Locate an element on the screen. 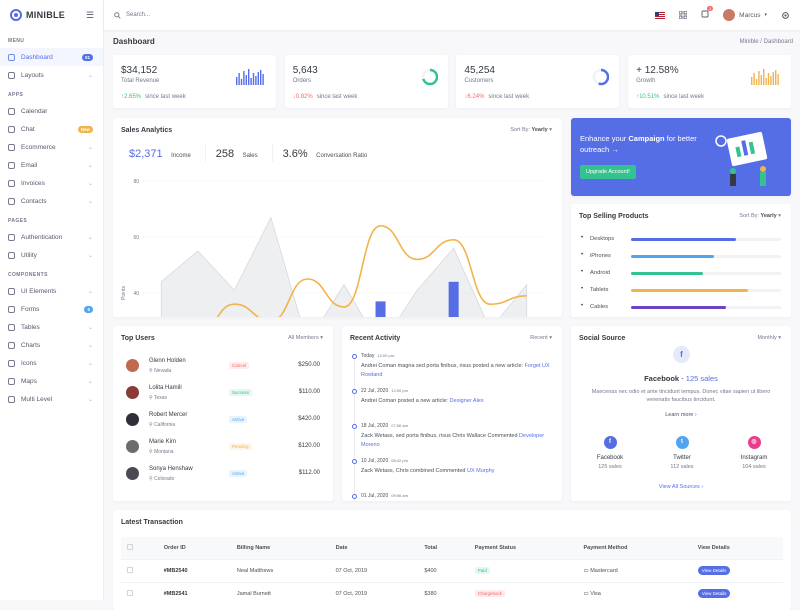 This screenshot has height=610, width=800. view-all-sources-link: View All Sources › is located at coordinates (681, 487).